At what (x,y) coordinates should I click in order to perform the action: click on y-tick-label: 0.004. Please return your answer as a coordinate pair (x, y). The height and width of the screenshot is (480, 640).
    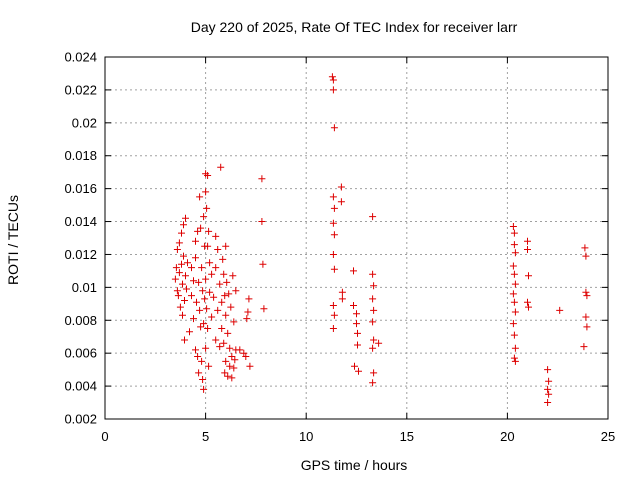
    Looking at the image, I should click on (80, 386).